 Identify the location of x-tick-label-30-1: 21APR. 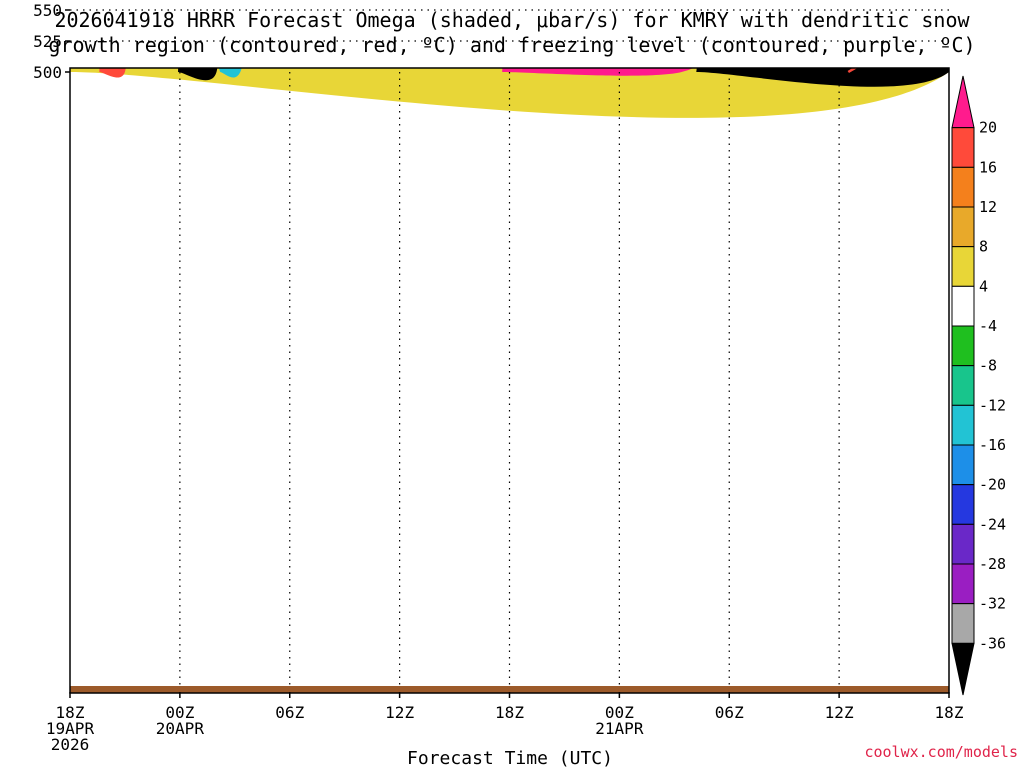
(619, 728).